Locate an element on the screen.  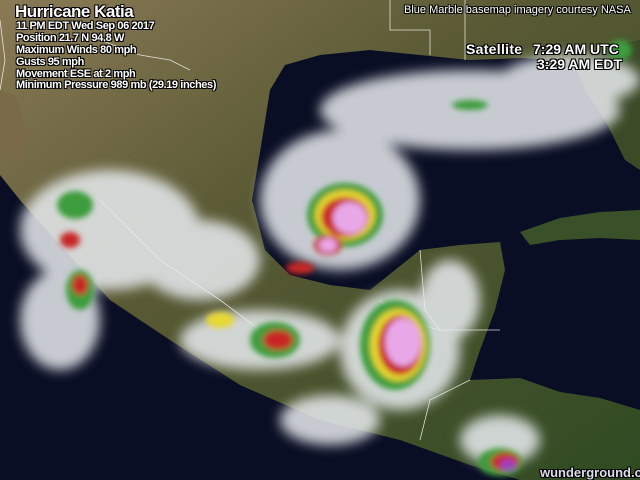
storm-position: Position 21.7 N 94.8 W is located at coordinates (70, 38).